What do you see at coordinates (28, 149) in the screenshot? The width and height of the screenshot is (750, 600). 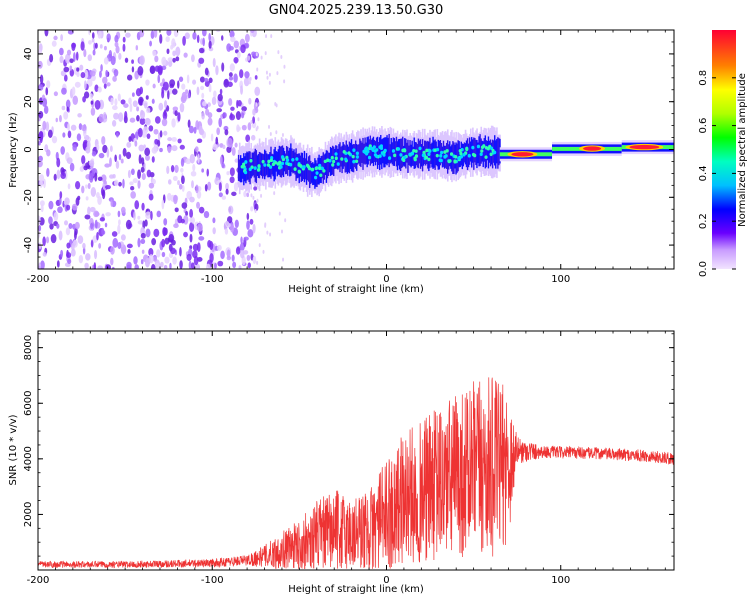 I see `y-tick-label: 0` at bounding box center [28, 149].